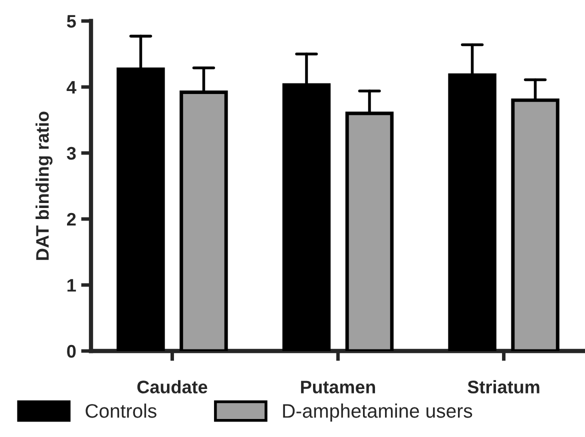 The image size is (585, 437). I want to click on x-tick-label: Striatum, so click(504, 387).